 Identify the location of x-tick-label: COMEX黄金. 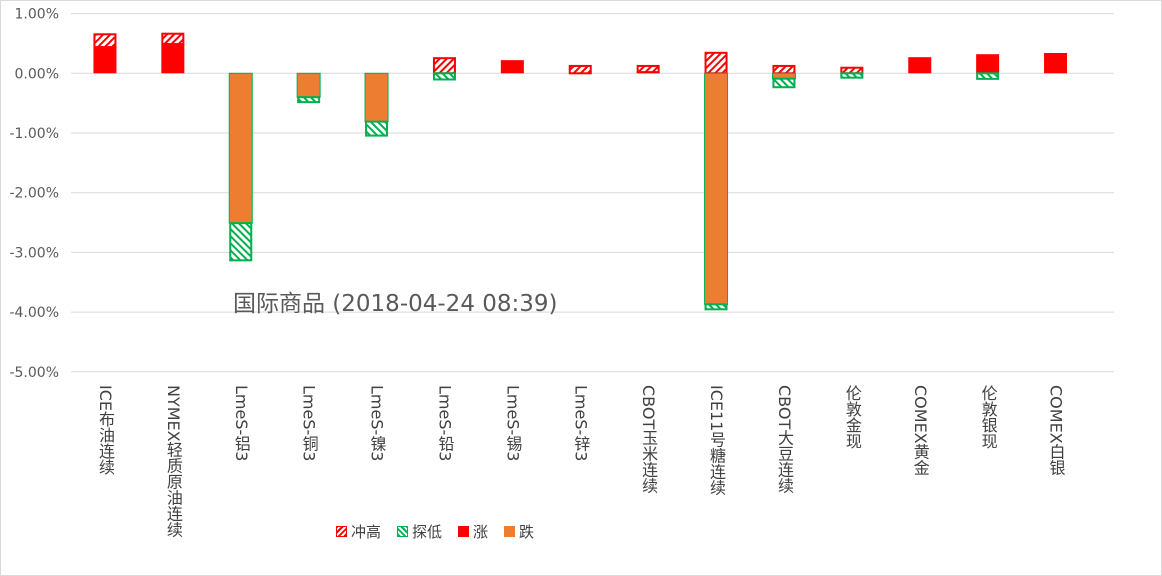
(920, 430).